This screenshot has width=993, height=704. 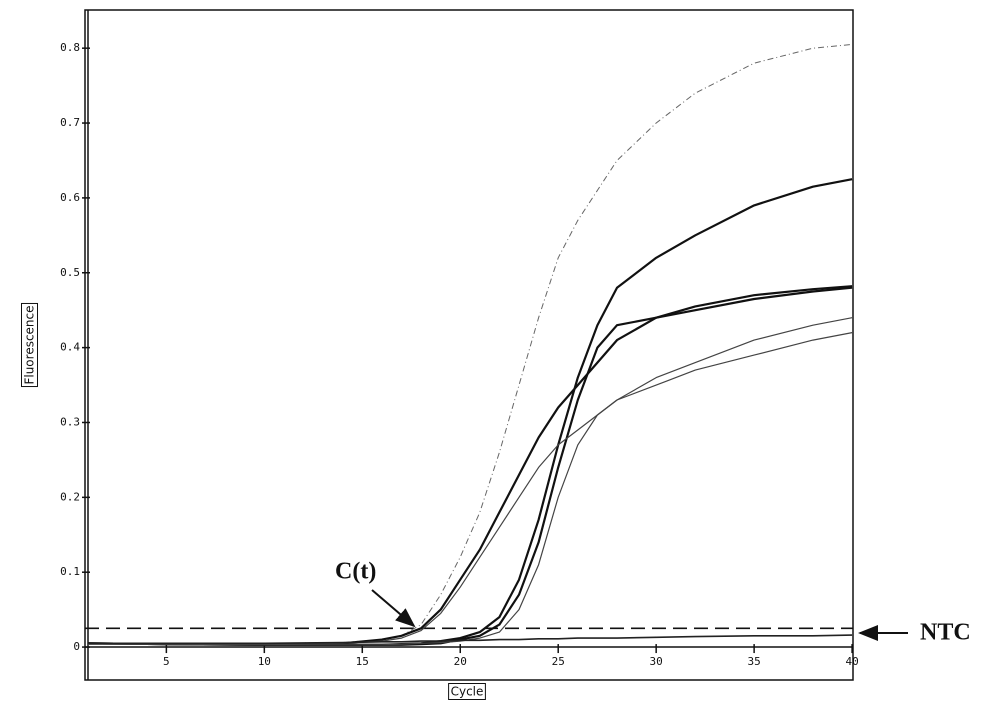 What do you see at coordinates (558, 661) in the screenshot?
I see `x-tick-label: 25` at bounding box center [558, 661].